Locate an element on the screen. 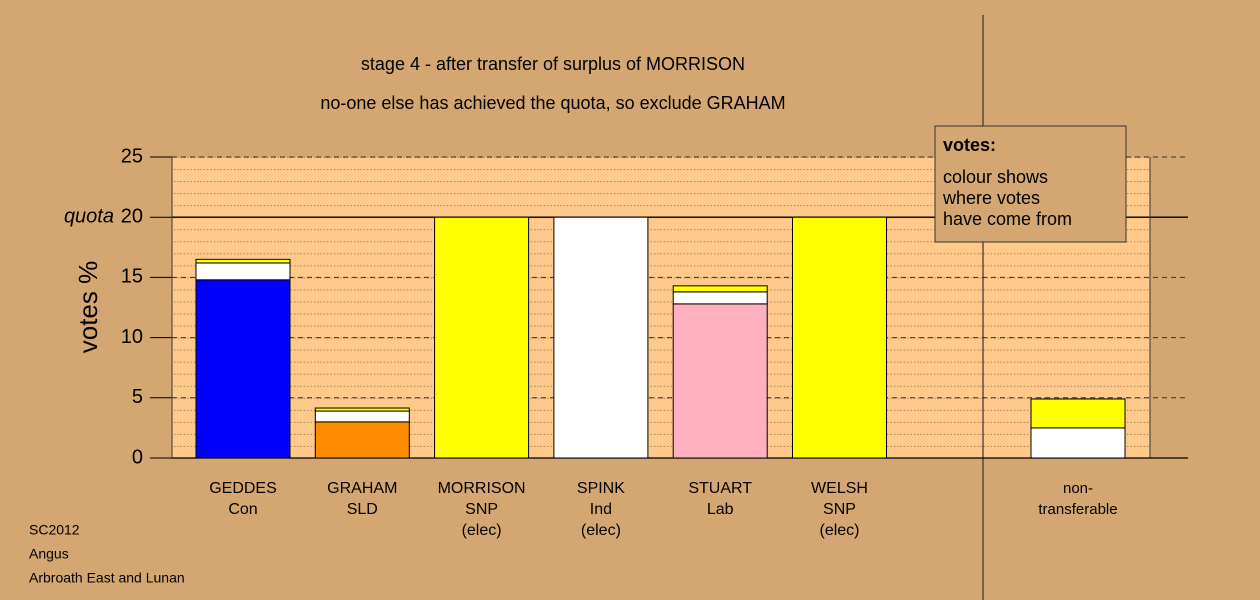  x-tick-label: GRAHAM is located at coordinates (362, 488).